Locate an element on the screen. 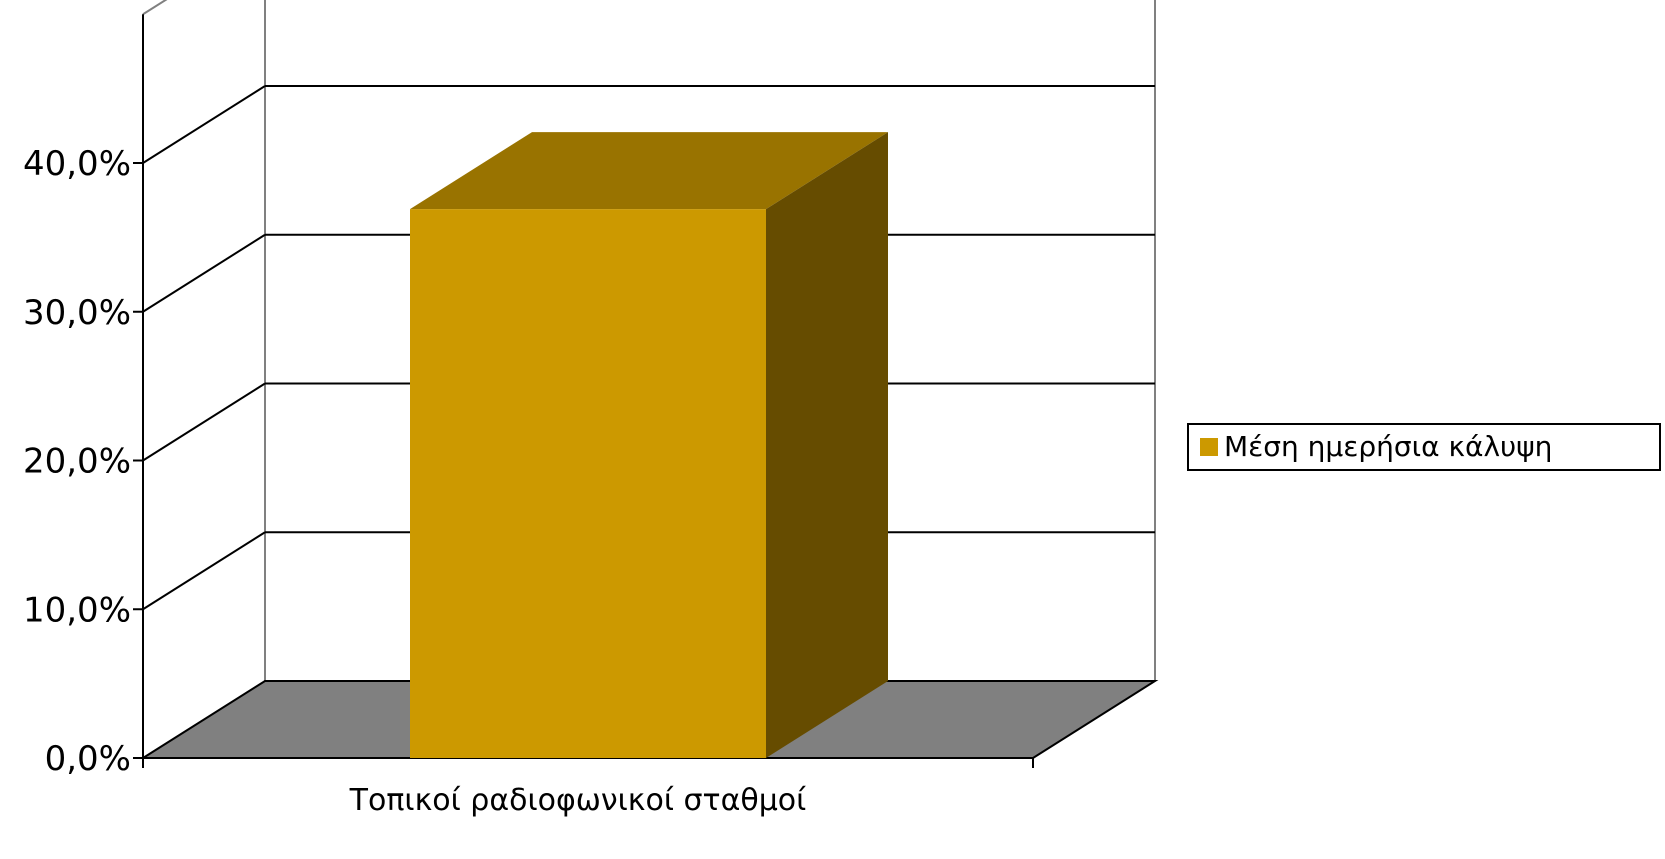 This screenshot has height=859, width=1665. legend-box is located at coordinates (1424, 447).